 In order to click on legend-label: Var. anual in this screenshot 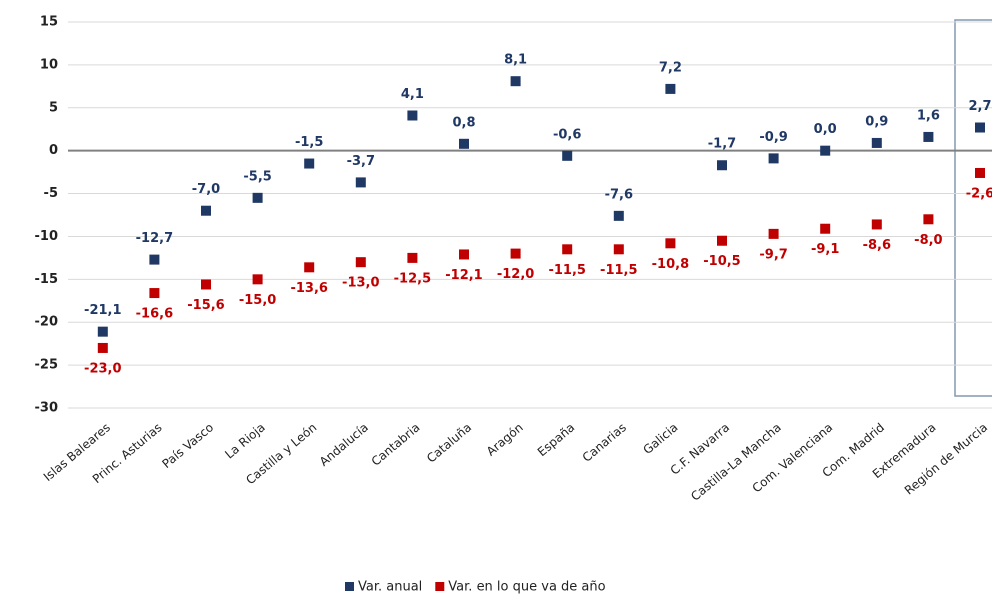, I will do `click(390, 587)`.